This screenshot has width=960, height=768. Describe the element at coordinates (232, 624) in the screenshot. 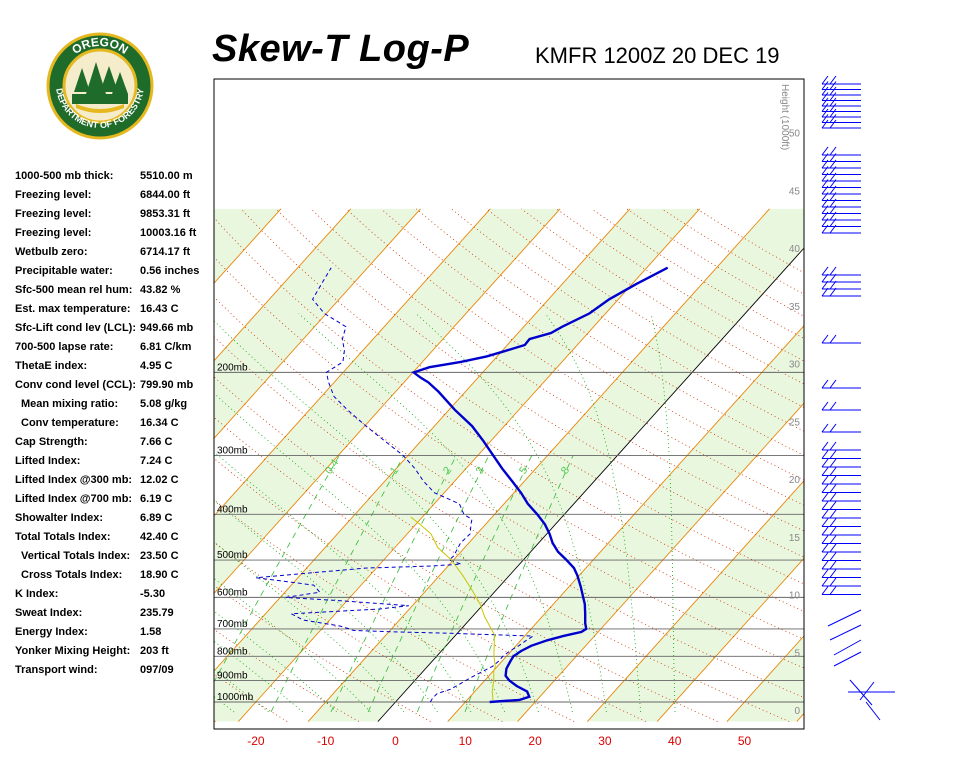

I see `isobar-label: 700mb` at that location.